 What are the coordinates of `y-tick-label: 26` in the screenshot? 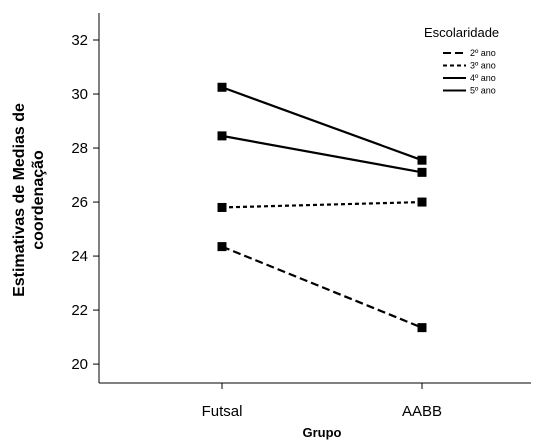 It's located at (79, 202).